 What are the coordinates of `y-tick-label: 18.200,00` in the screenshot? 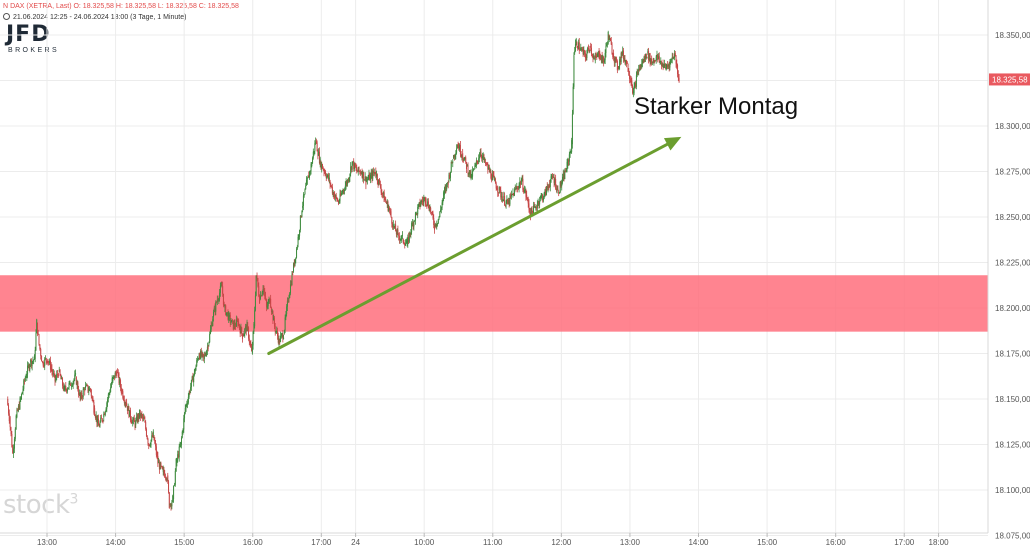 It's located at (1012, 308).